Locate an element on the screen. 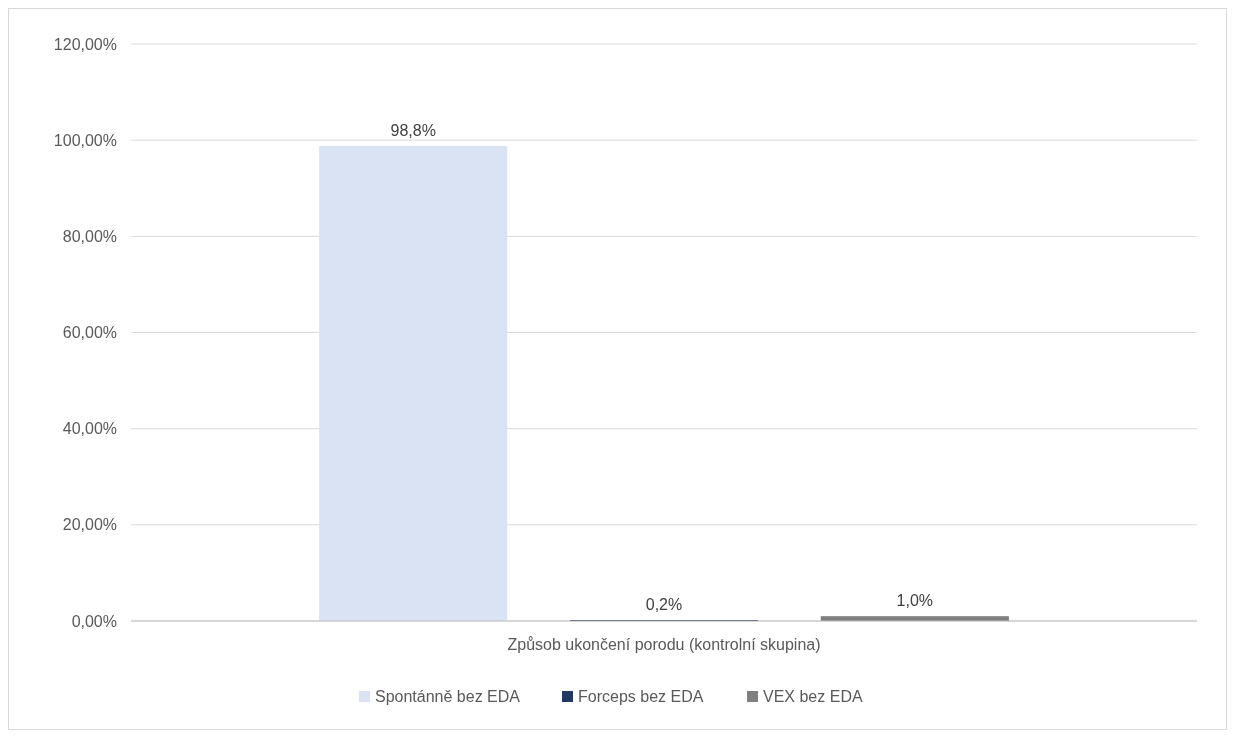 Image resolution: width=1235 pixels, height=738 pixels. y-tick-label: 60,00% is located at coordinates (89, 333).